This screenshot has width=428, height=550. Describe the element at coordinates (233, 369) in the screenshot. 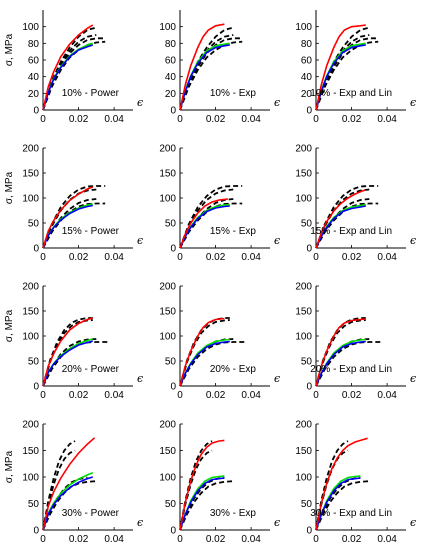

I see `panel-label: 20% - Exp` at that location.